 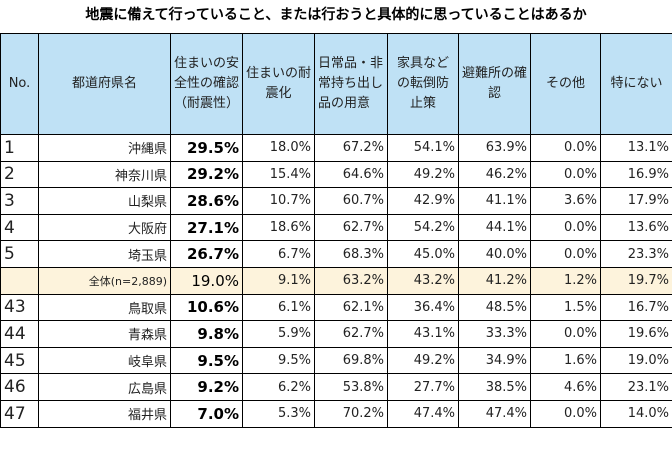 What do you see at coordinates (19, 387) in the screenshot?
I see `table-cell: 46` at bounding box center [19, 387].